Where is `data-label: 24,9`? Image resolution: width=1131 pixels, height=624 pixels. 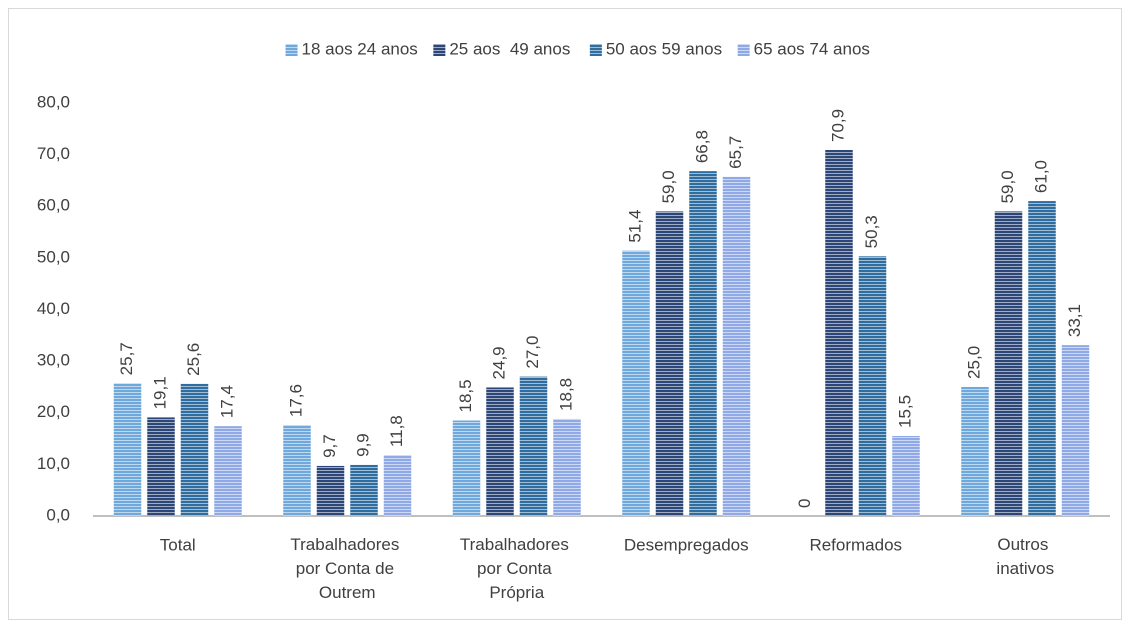 data-label: 24,9 is located at coordinates (498, 362).